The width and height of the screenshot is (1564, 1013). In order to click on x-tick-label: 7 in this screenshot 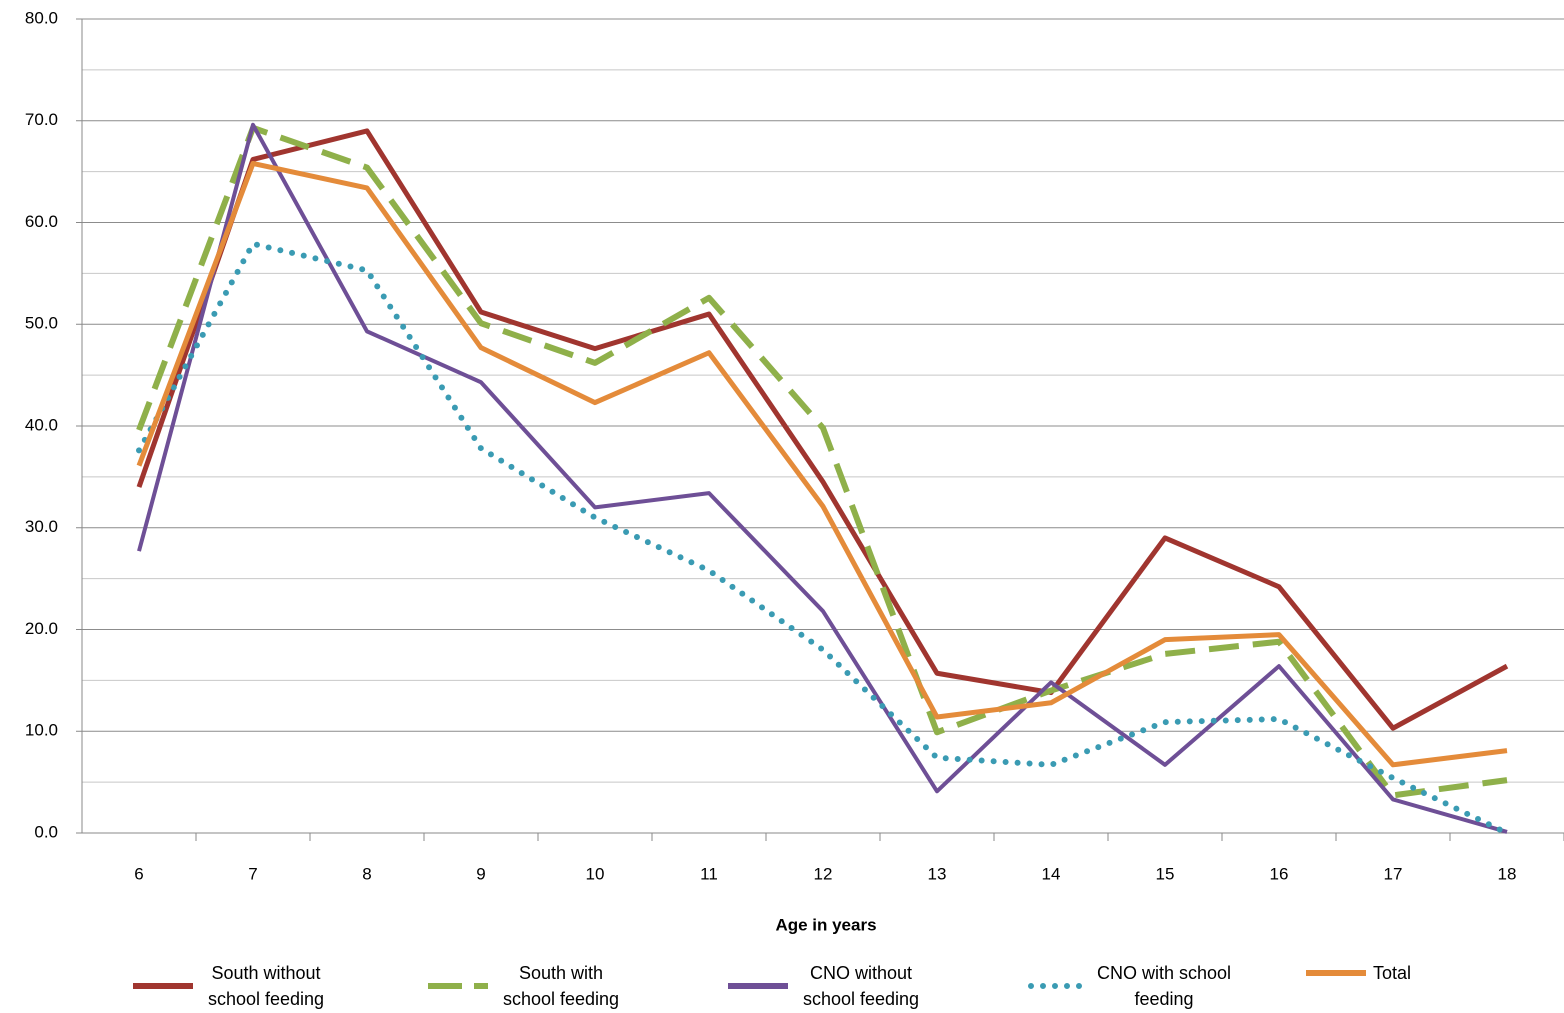, I will do `click(252, 873)`.